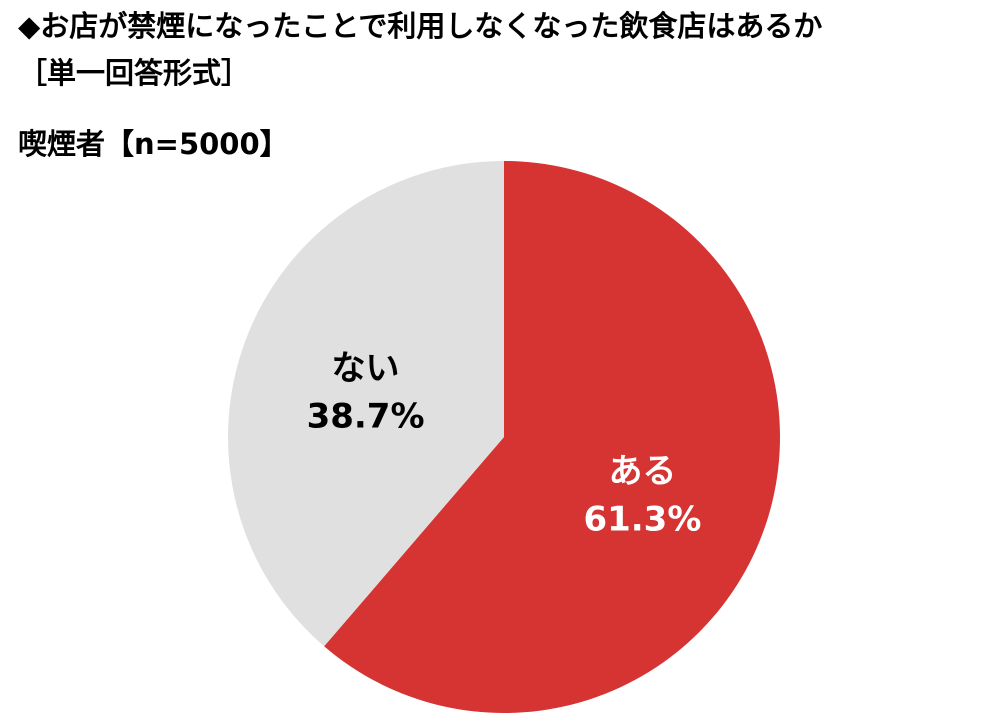  Describe the element at coordinates (642, 471) in the screenshot. I see `slice-name-label-0: ある` at that location.